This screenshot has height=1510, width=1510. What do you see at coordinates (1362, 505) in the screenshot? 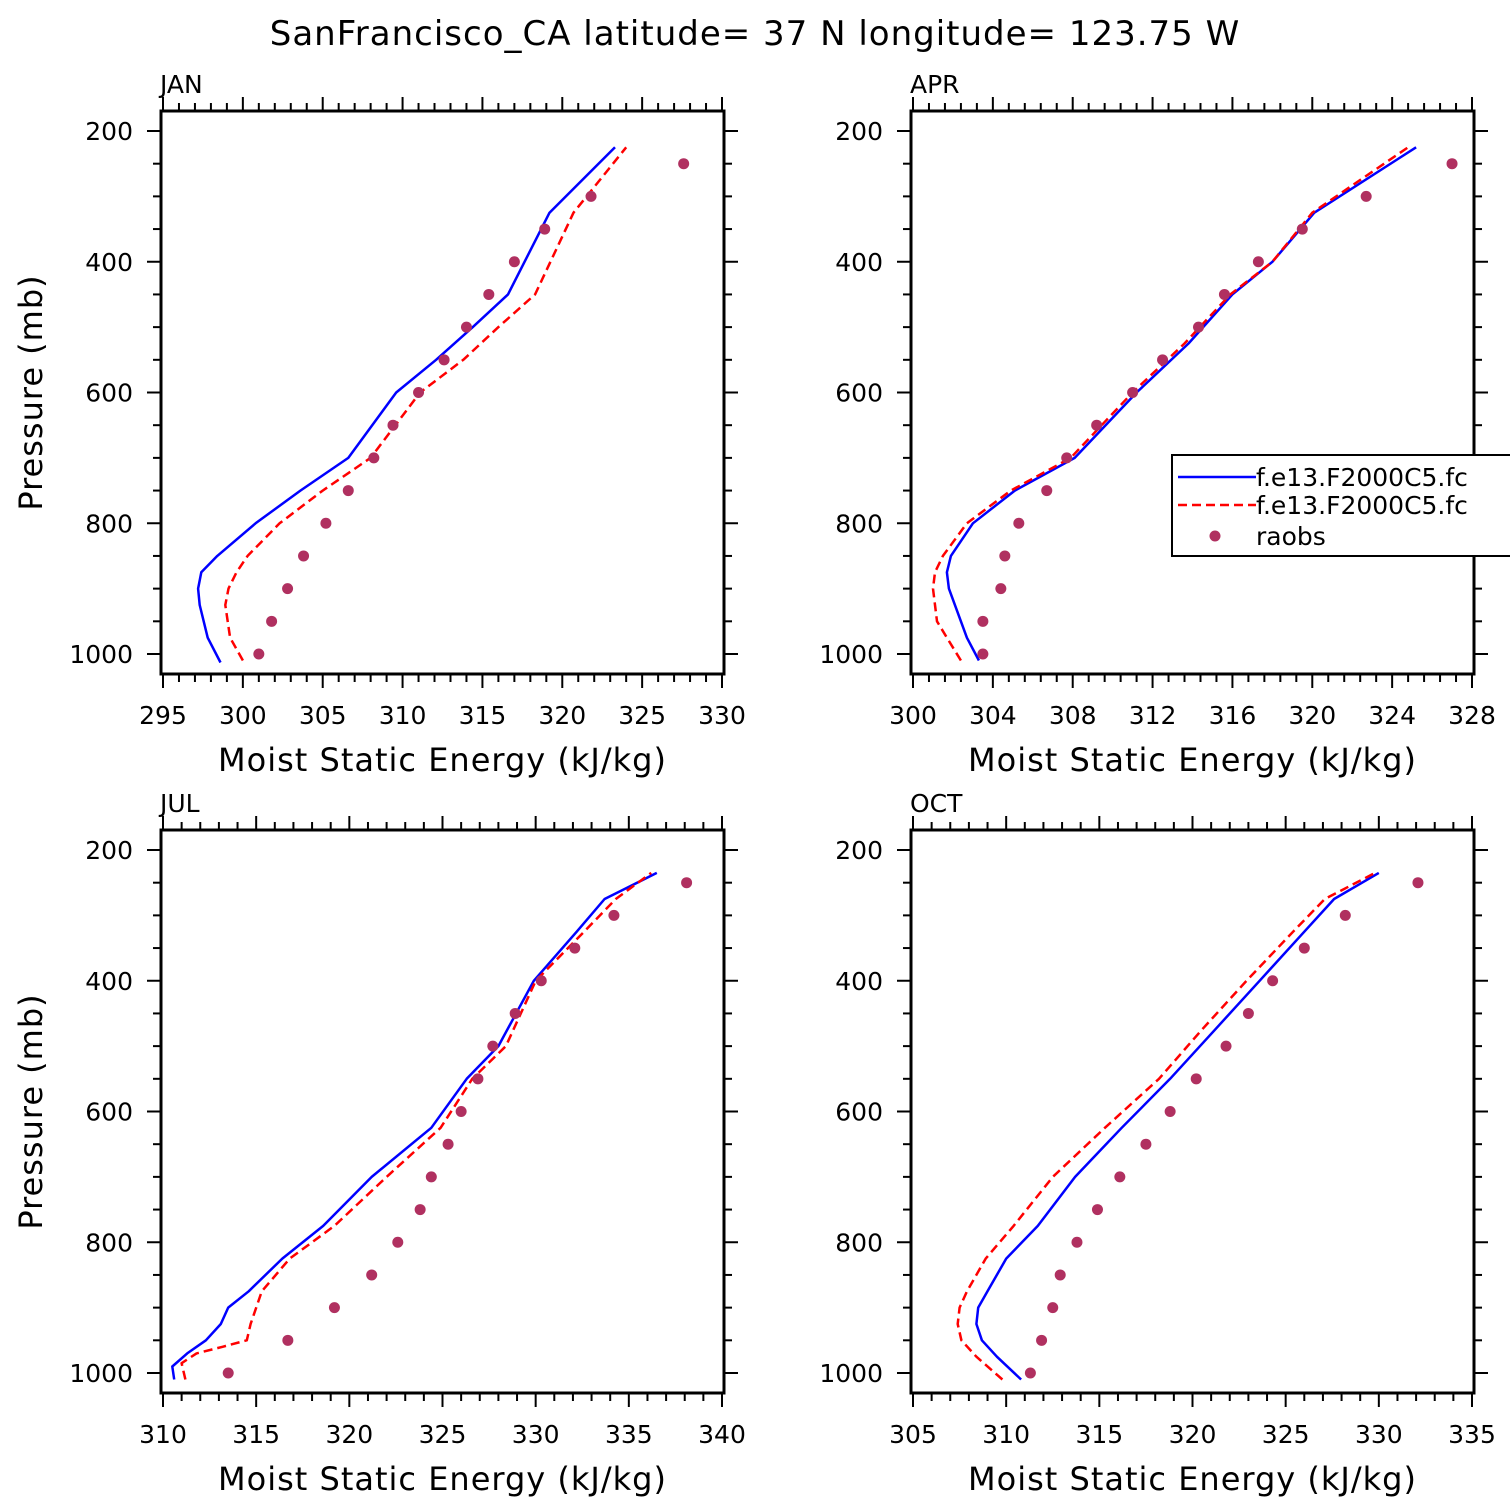
I see `legend-label: f.e13.F2000C5.fc` at bounding box center [1362, 505].